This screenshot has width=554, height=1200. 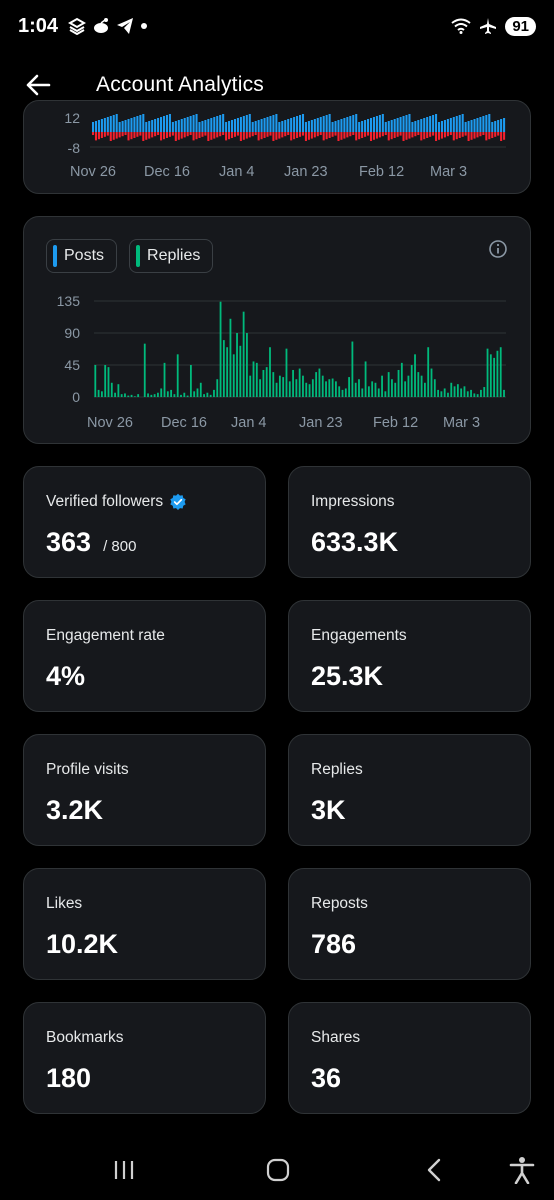 I want to click on info-icon, so click(x=498, y=249).